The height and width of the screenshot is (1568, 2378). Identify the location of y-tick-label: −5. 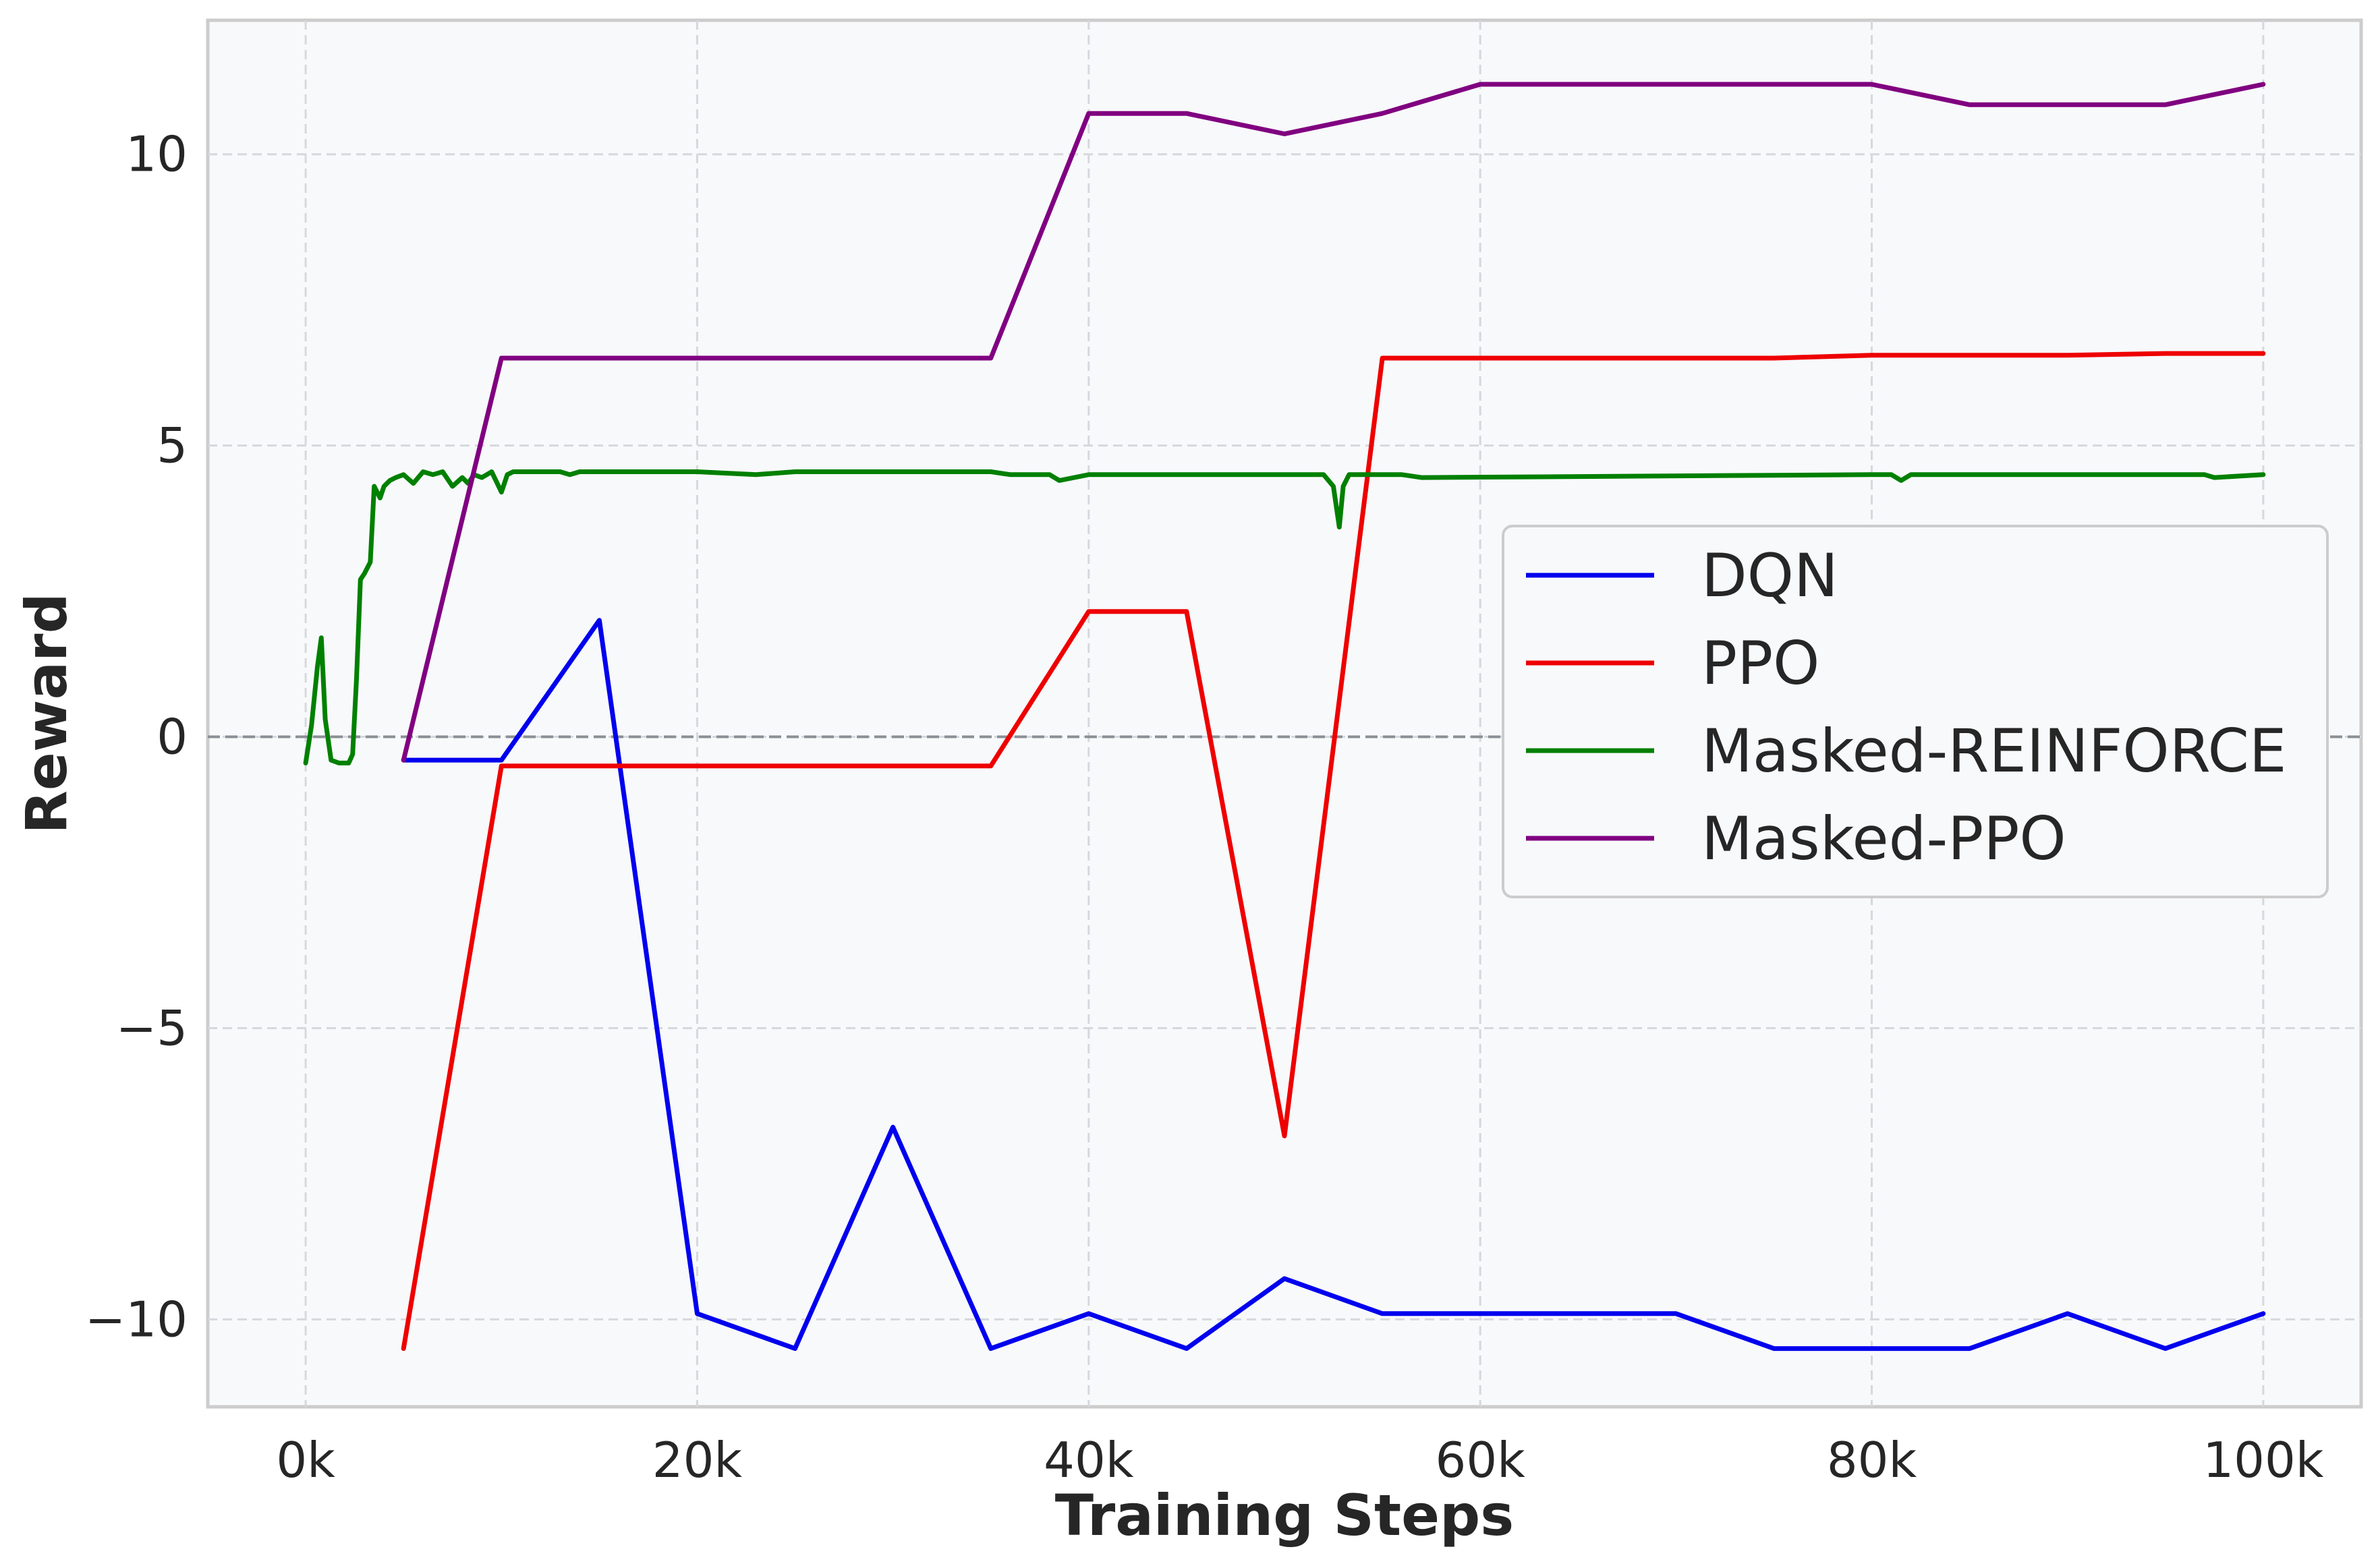
(152, 1027).